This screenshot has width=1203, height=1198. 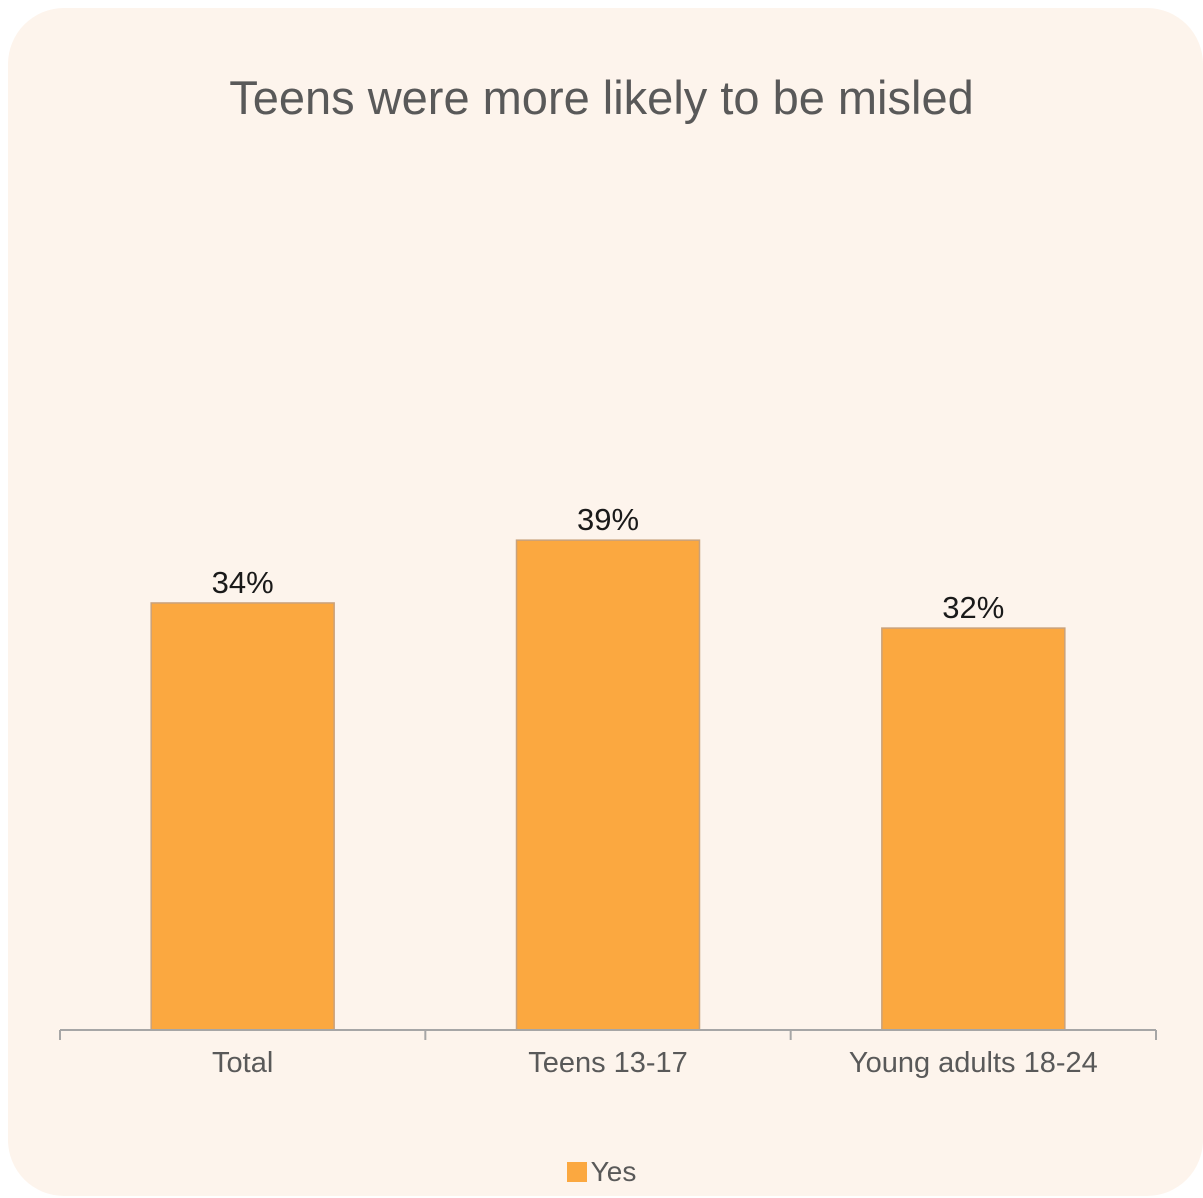 I want to click on legend-swatch-yes, so click(x=576, y=1172).